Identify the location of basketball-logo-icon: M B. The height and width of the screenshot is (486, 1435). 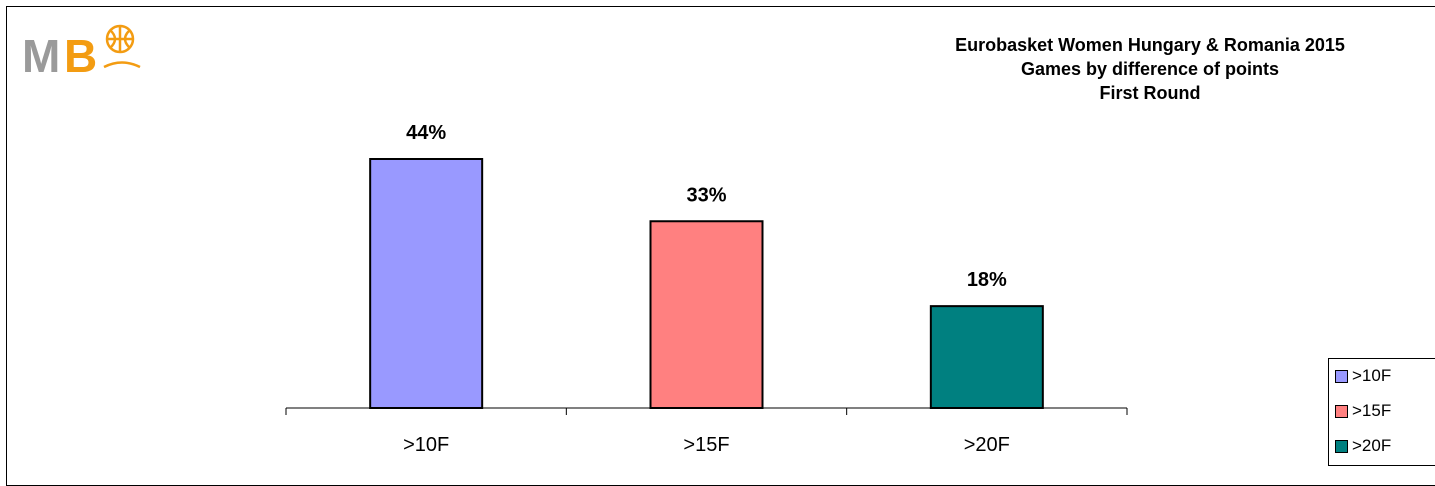
(81, 53).